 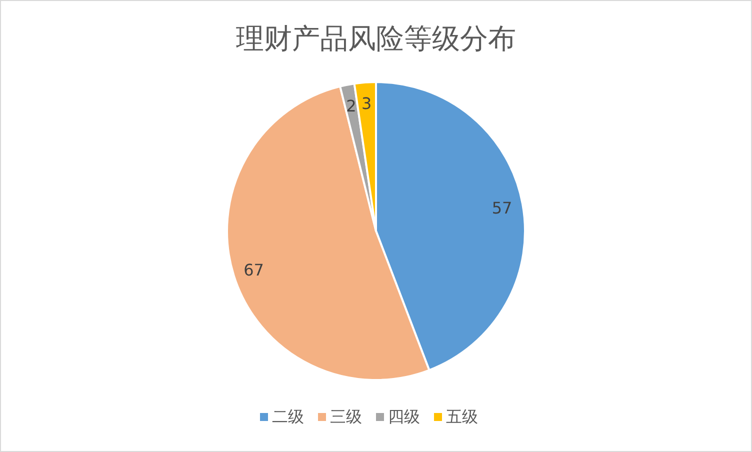 I want to click on legend-label: 四级, so click(x=404, y=416).